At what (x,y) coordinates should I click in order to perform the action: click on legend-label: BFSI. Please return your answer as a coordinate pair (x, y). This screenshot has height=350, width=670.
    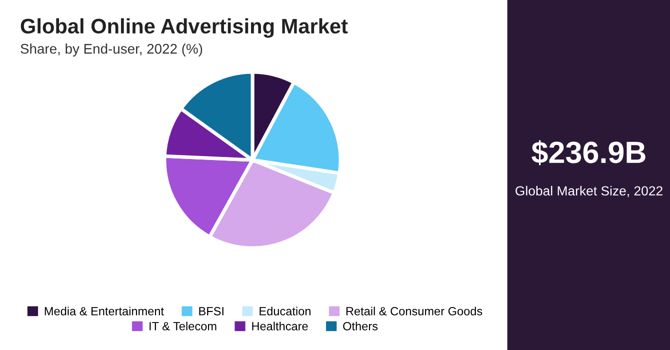
    Looking at the image, I should click on (211, 311).